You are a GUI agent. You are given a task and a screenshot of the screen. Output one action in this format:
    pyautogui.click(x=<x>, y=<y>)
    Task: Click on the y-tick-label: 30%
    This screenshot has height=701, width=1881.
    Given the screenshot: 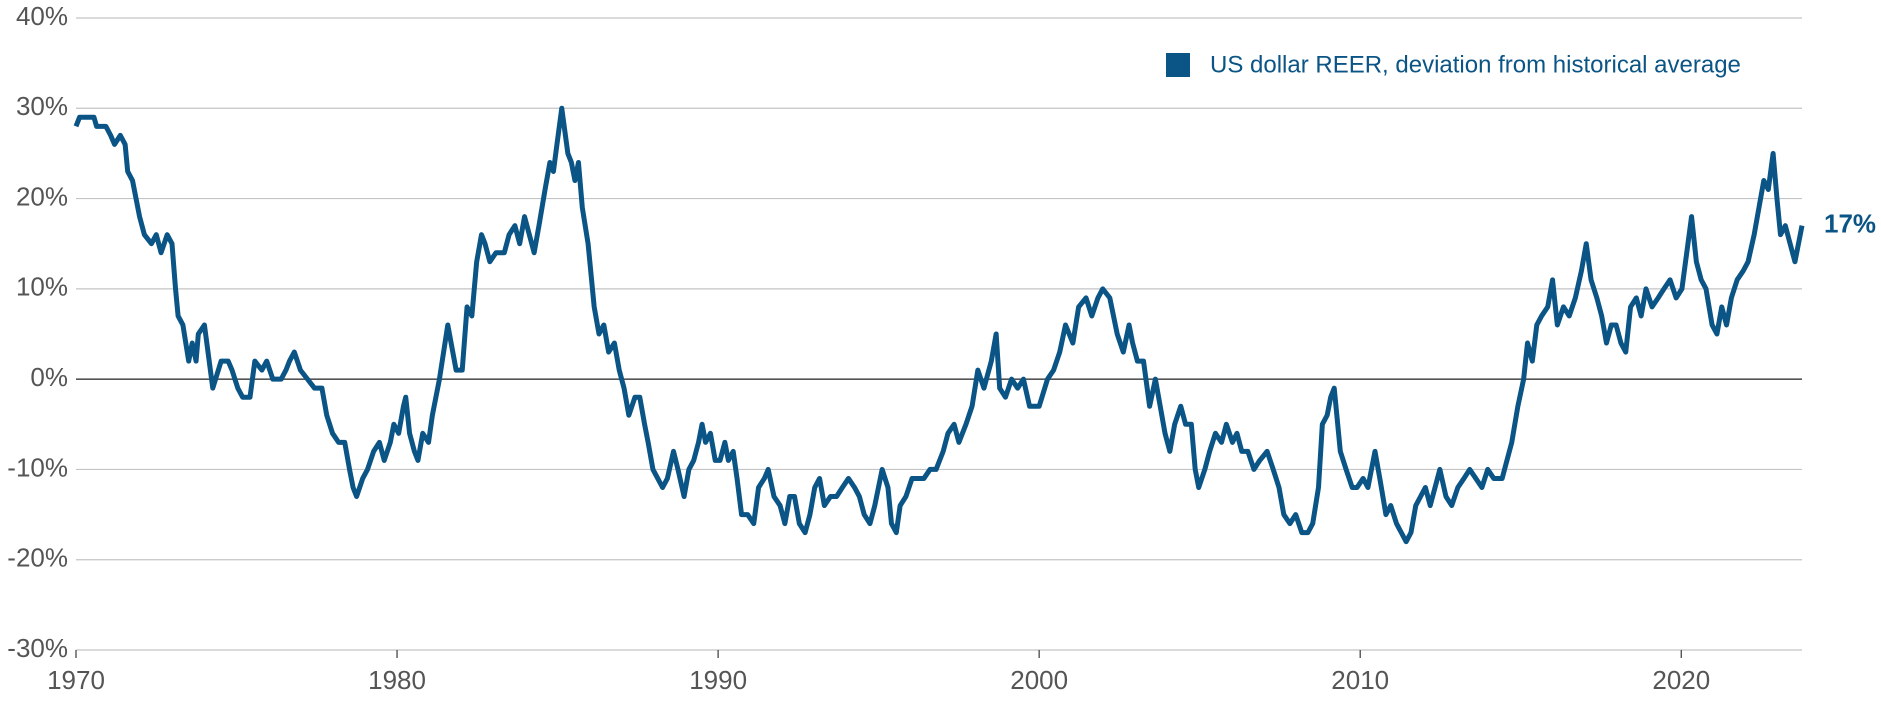 What is the action you would take?
    pyautogui.click(x=42, y=106)
    